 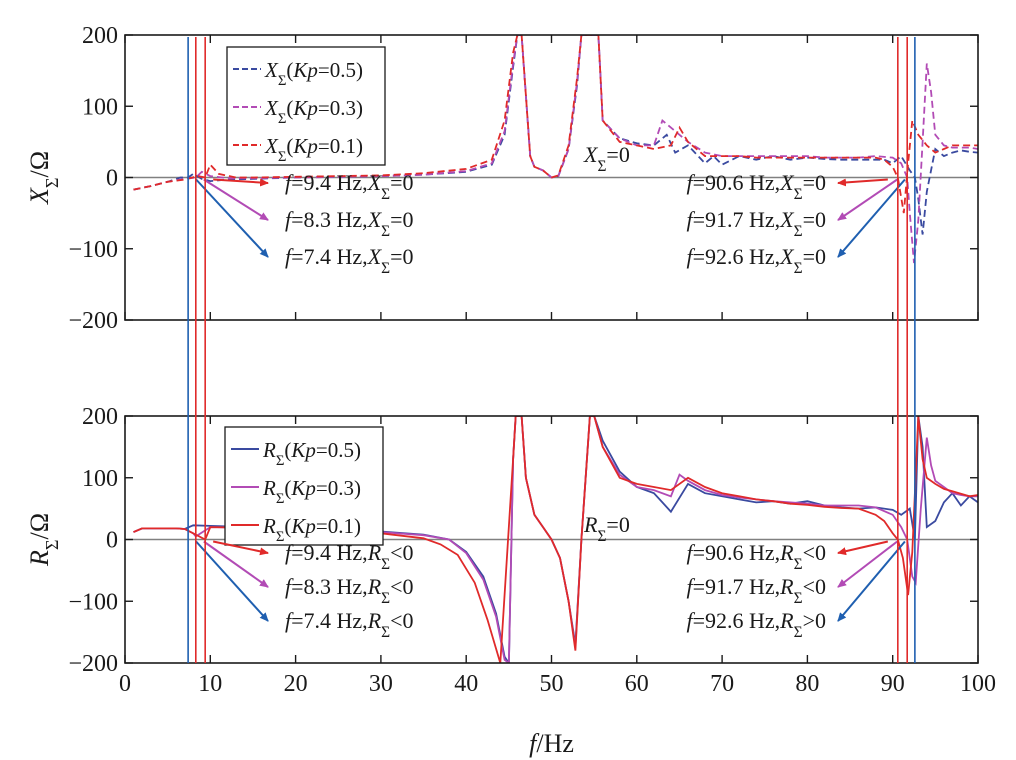 I want to click on bottom-xtick-label: 40, so click(x=466, y=684).